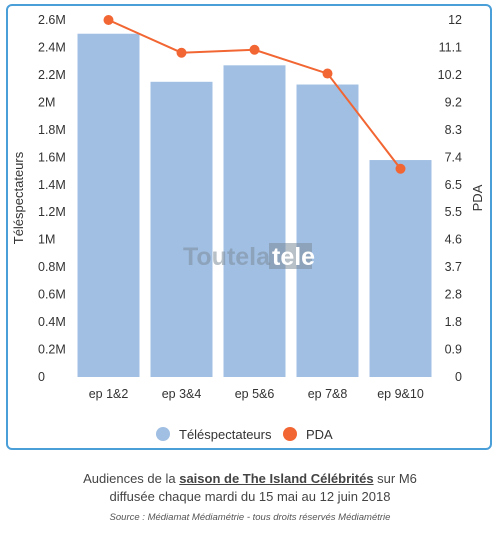 This screenshot has height=535, width=500. I want to click on y-right-tick-label: 4.6, so click(453, 240).